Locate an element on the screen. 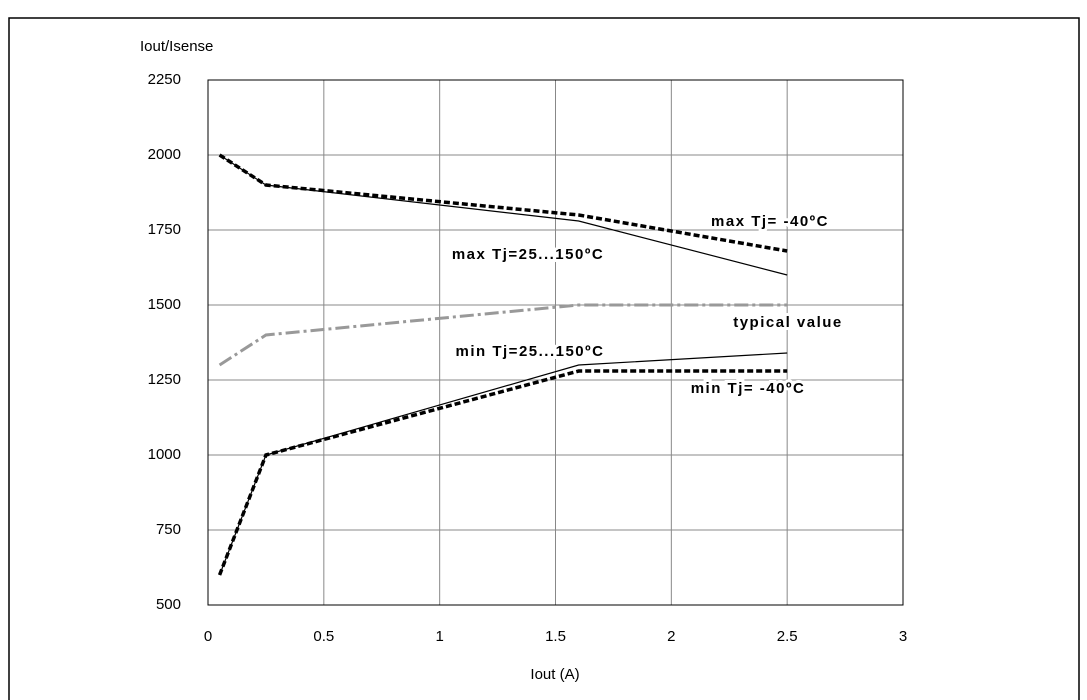 Image resolution: width=1087 pixels, height=700 pixels. y-tick-label: 2250 is located at coordinates (164, 79).